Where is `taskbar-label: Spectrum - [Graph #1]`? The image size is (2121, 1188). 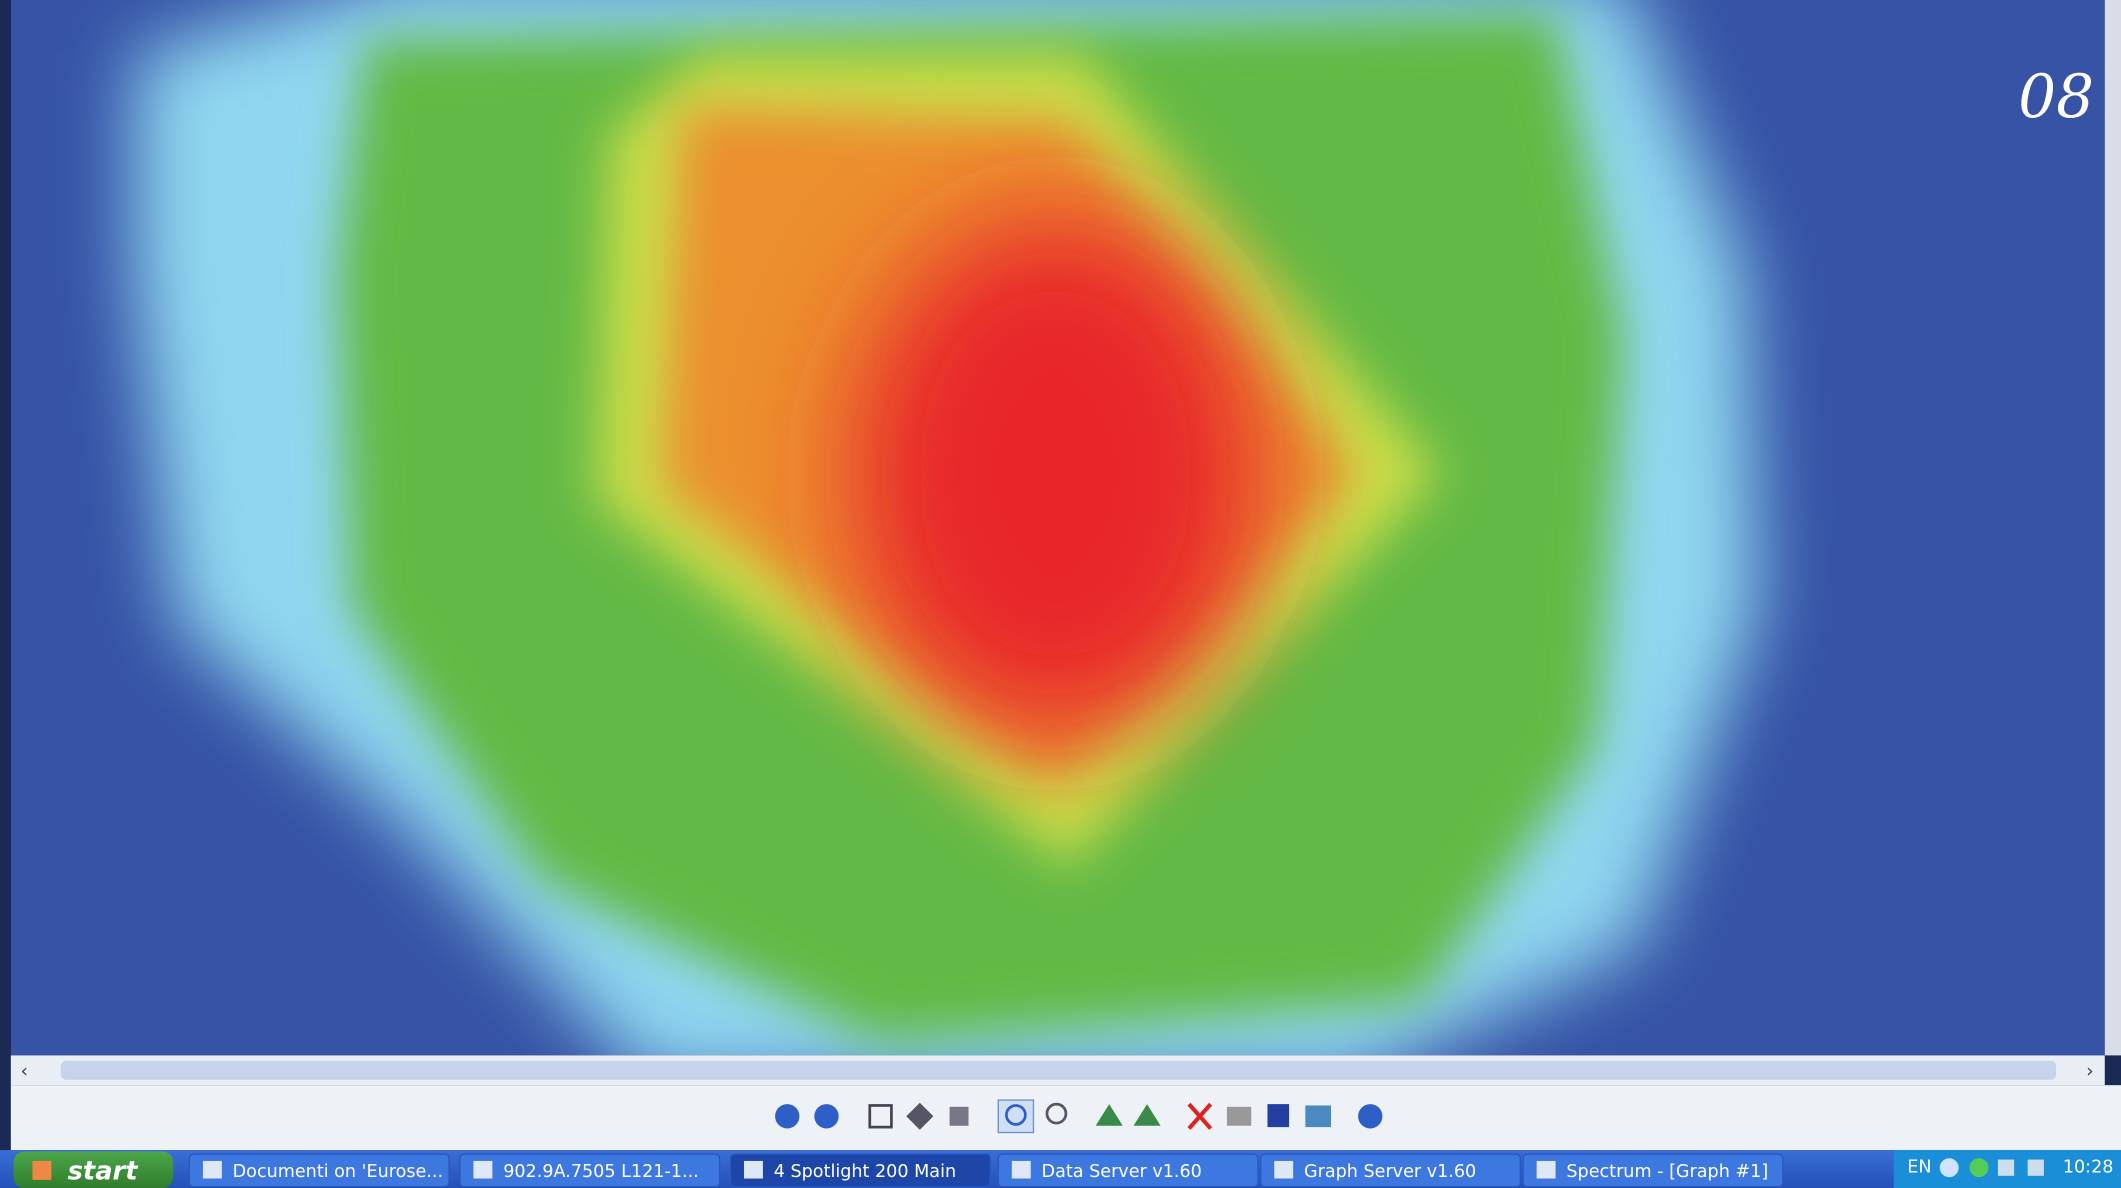
taskbar-label: Spectrum - [Graph #1] is located at coordinates (1667, 1172).